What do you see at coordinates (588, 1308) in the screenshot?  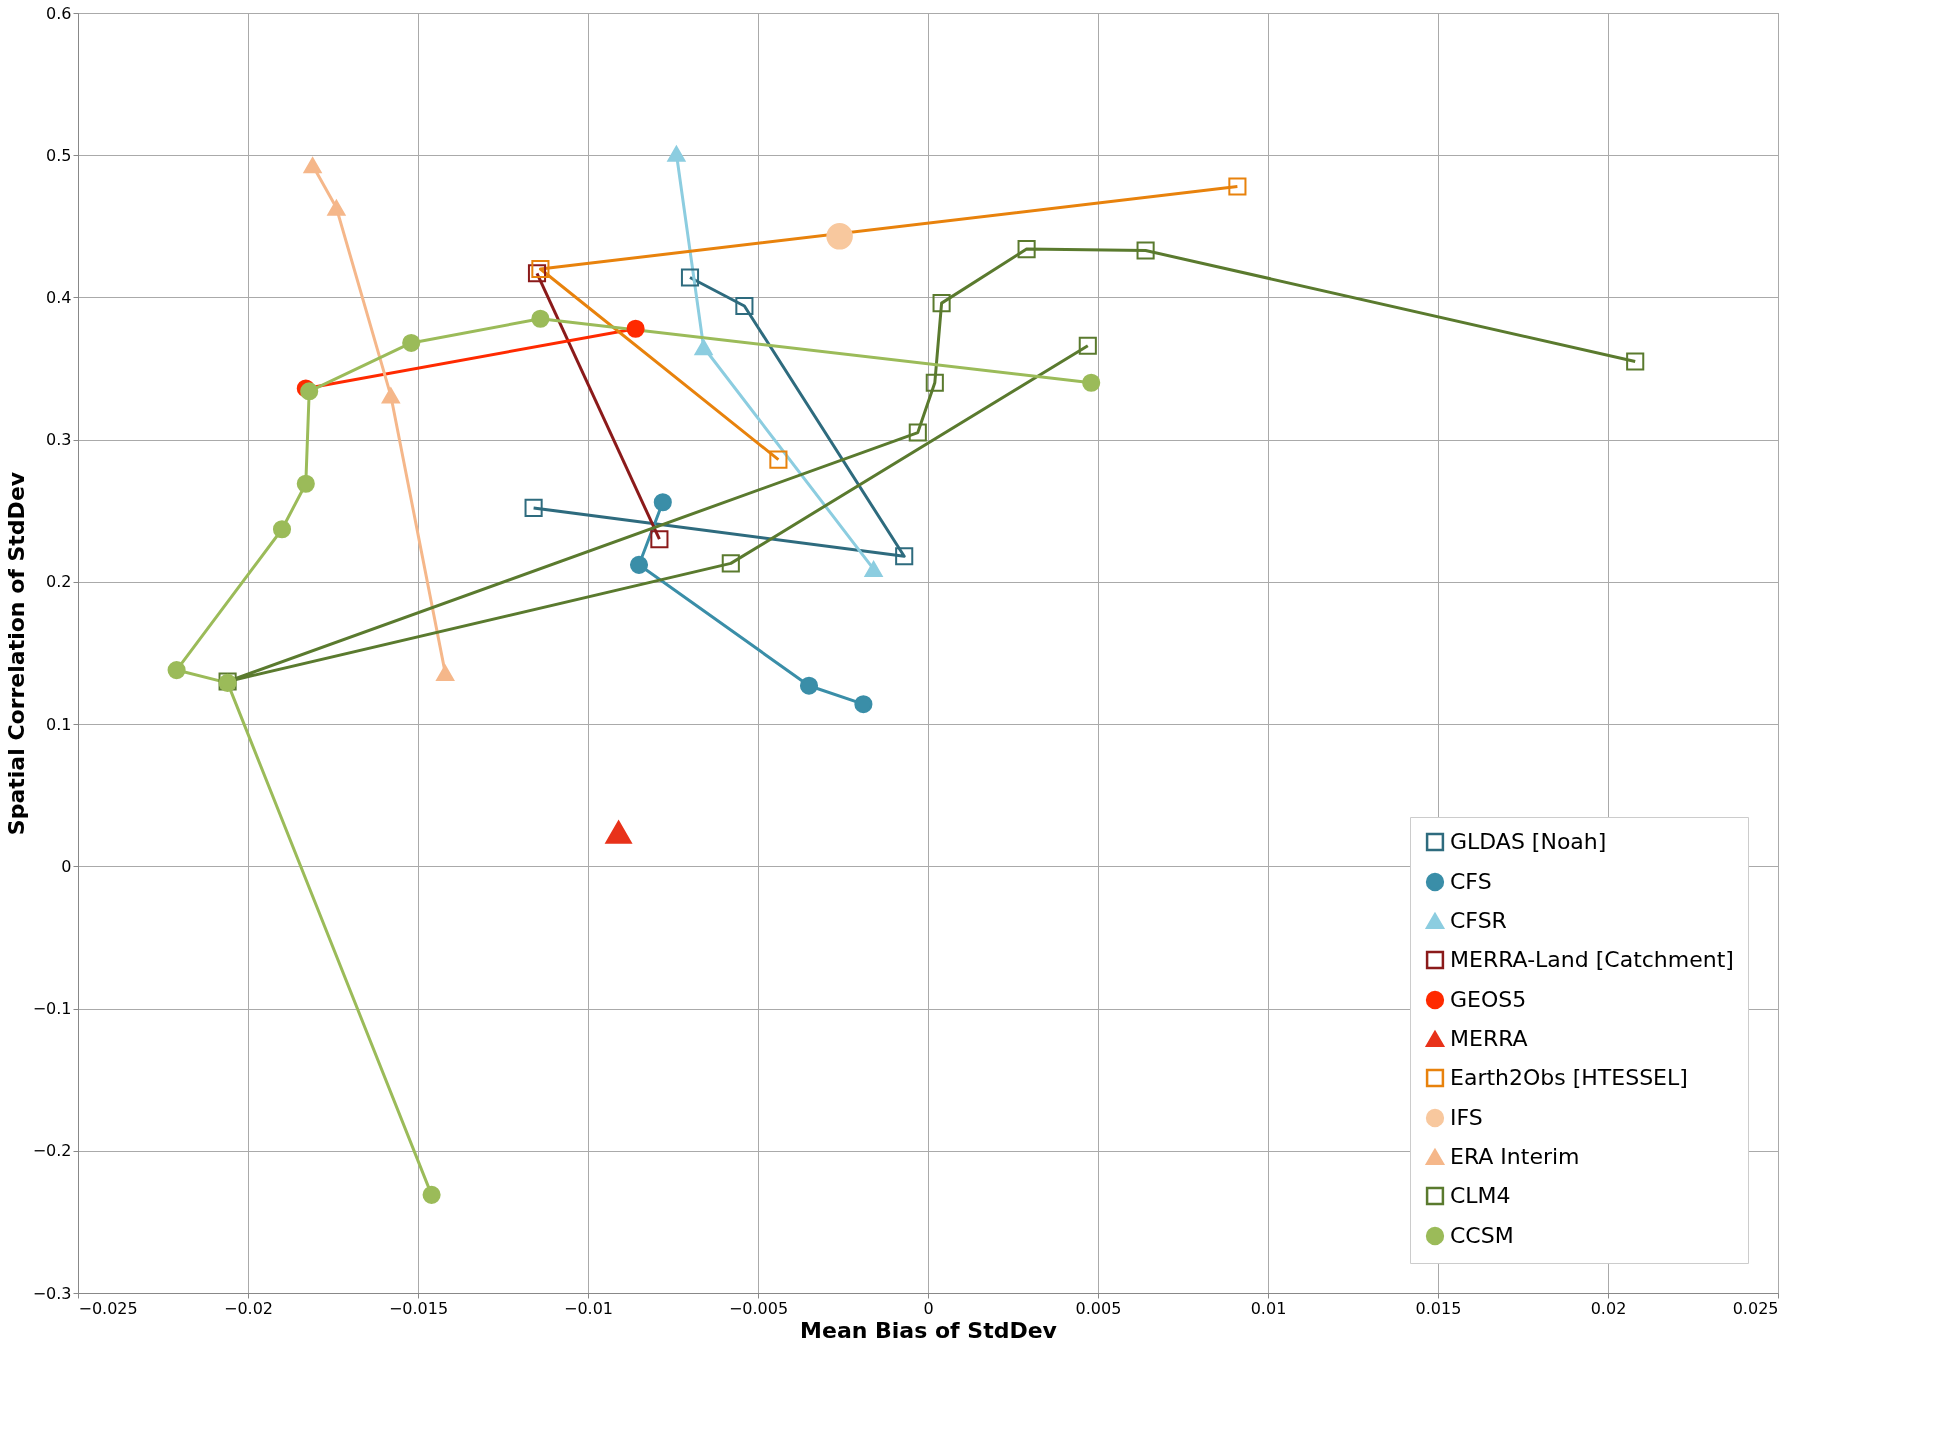 I see `x-tick-label: −0.01` at bounding box center [588, 1308].